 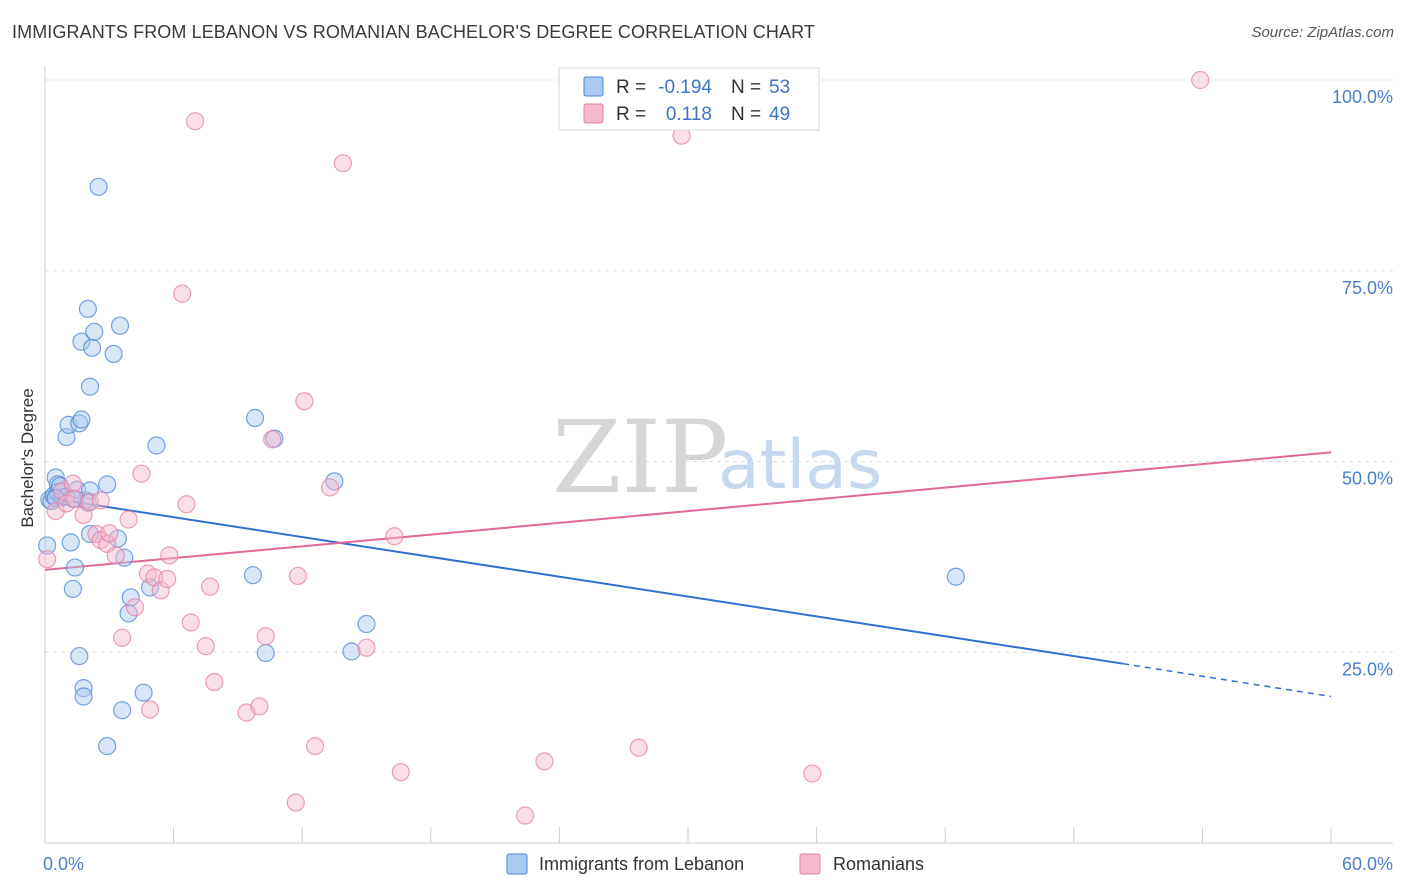 I want to click on y-axis-title: Bachelor's Degree, so click(x=27, y=457).